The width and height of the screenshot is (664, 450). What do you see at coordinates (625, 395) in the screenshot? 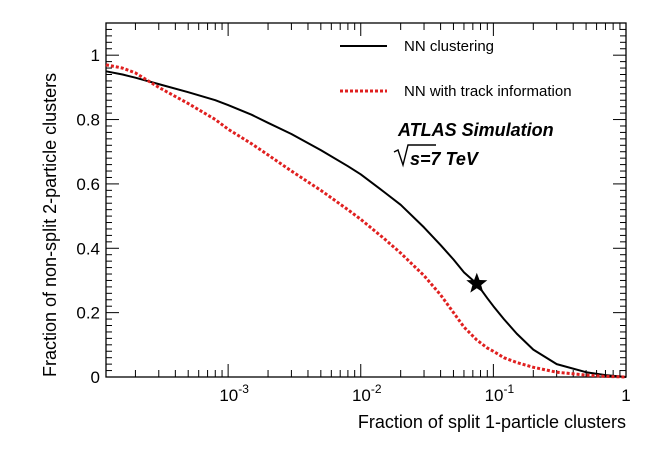
I see `x-tick-label: 1` at bounding box center [625, 395].